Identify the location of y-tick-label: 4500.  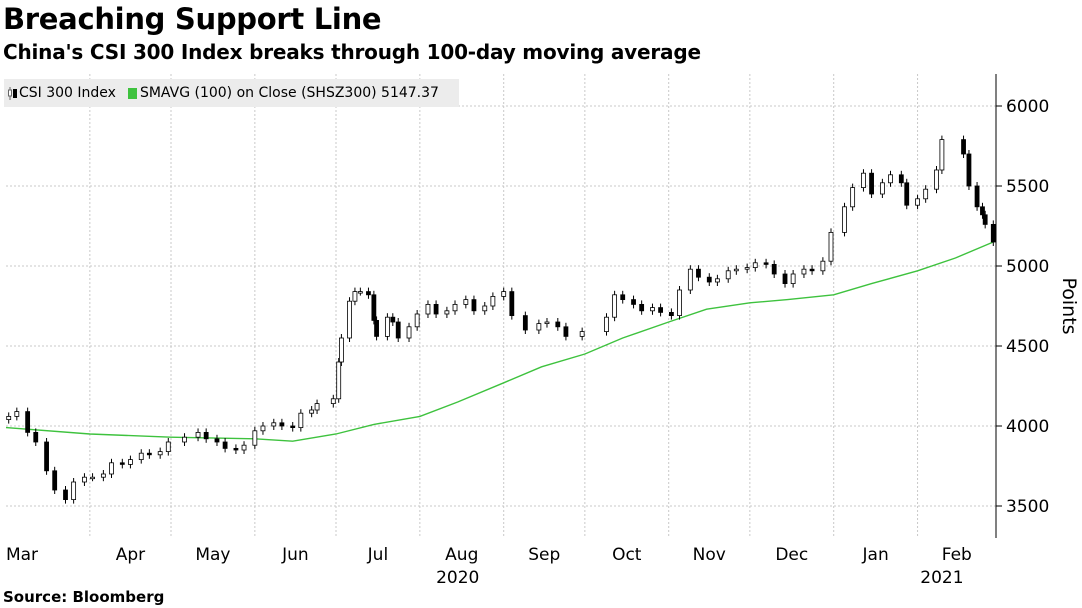
(1027, 347).